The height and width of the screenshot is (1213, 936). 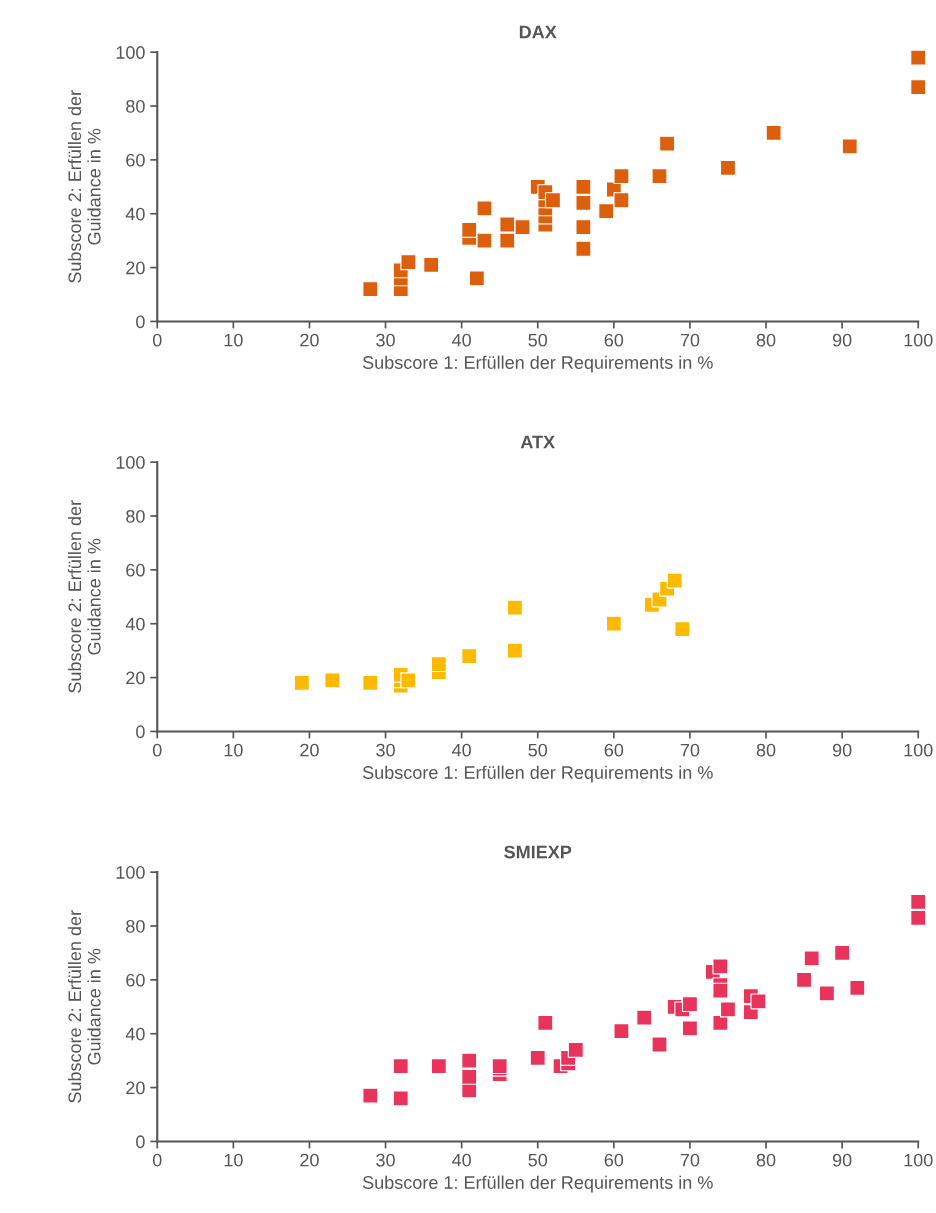 What do you see at coordinates (537, 442) in the screenshot?
I see `chart-title: ATX` at bounding box center [537, 442].